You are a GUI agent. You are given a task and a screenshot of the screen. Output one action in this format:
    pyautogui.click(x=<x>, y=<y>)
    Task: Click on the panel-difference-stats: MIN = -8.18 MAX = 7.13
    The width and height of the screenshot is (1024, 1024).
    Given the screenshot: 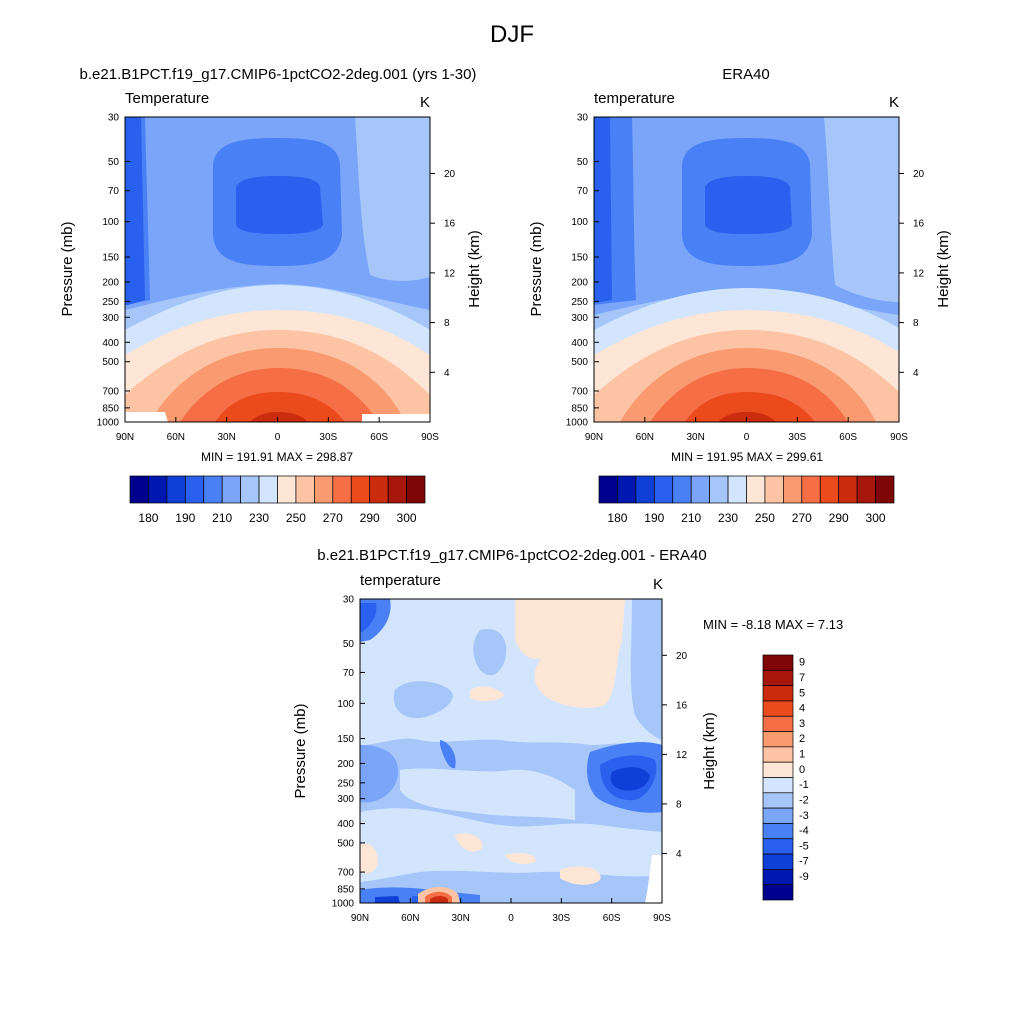 What is the action you would take?
    pyautogui.click(x=773, y=624)
    